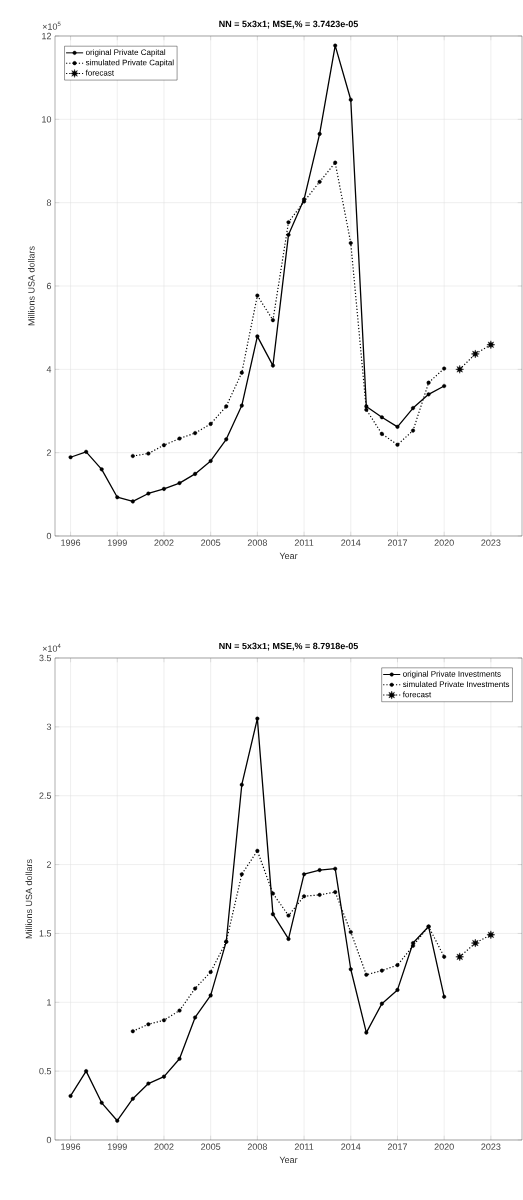 The height and width of the screenshot is (1200, 523). Describe the element at coordinates (49, 369) in the screenshot. I see `y-tick-label: 4` at that location.